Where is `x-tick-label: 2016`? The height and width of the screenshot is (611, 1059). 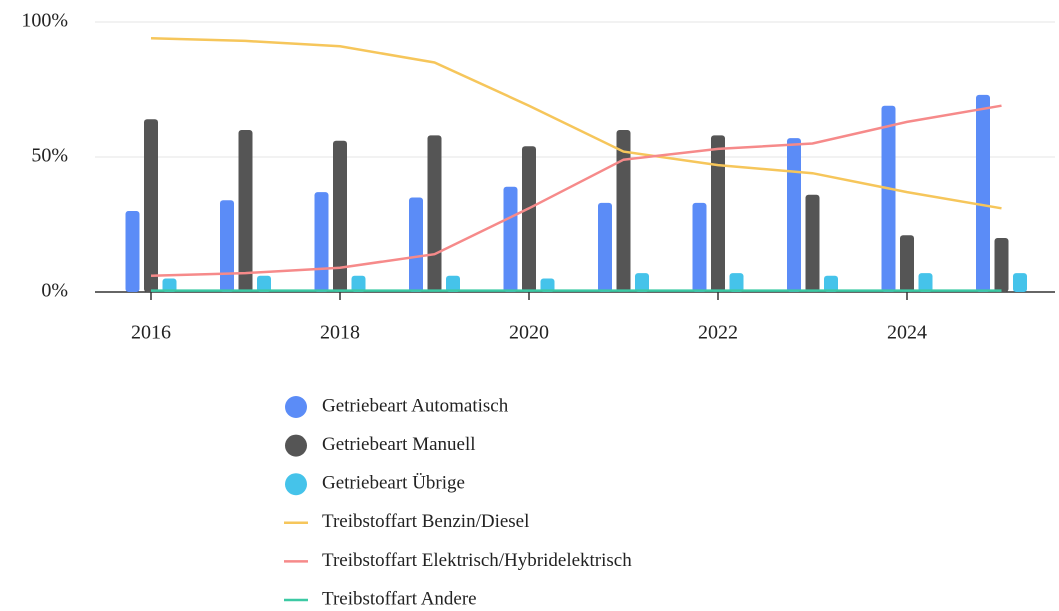
x-tick-label: 2016 is located at coordinates (151, 333).